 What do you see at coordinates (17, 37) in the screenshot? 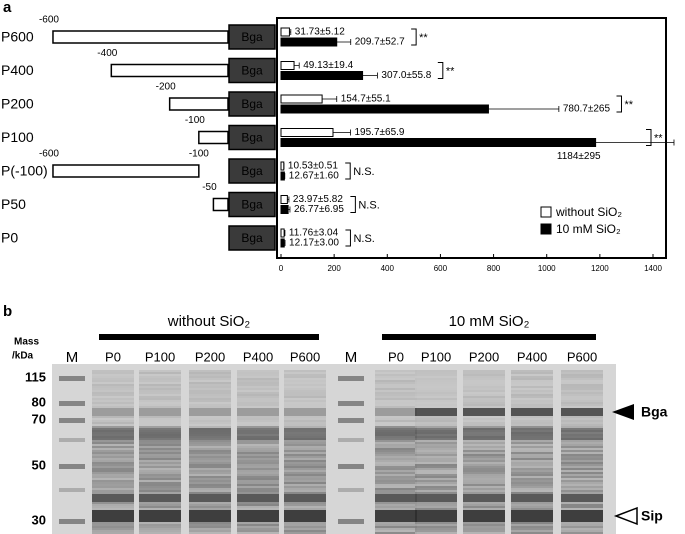
I see `row-label: P600` at bounding box center [17, 37].